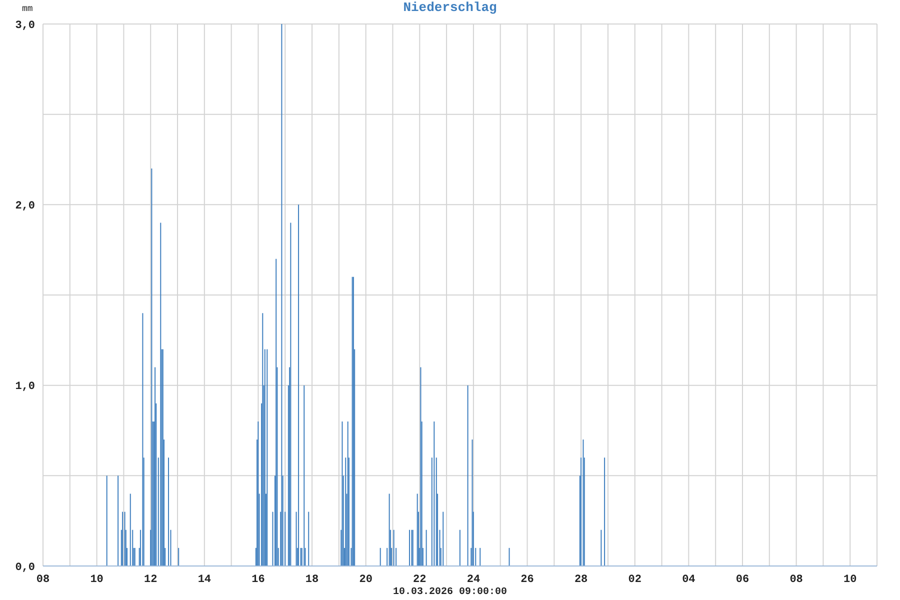 The width and height of the screenshot is (900, 600). Describe the element at coordinates (25, 387) in the screenshot. I see `y-tick-label: 1,0` at that location.